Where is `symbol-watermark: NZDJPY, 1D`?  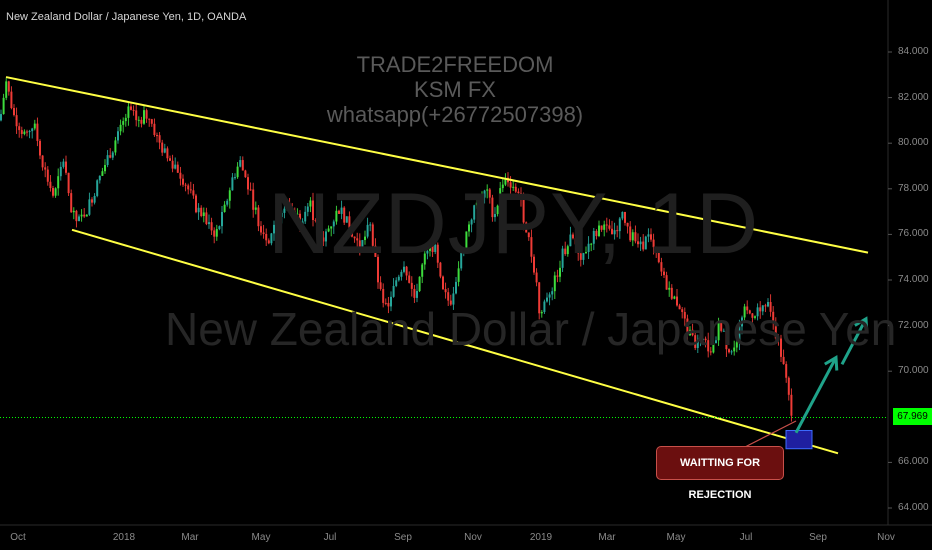 symbol-watermark: NZDJPY, 1D is located at coordinates (514, 224).